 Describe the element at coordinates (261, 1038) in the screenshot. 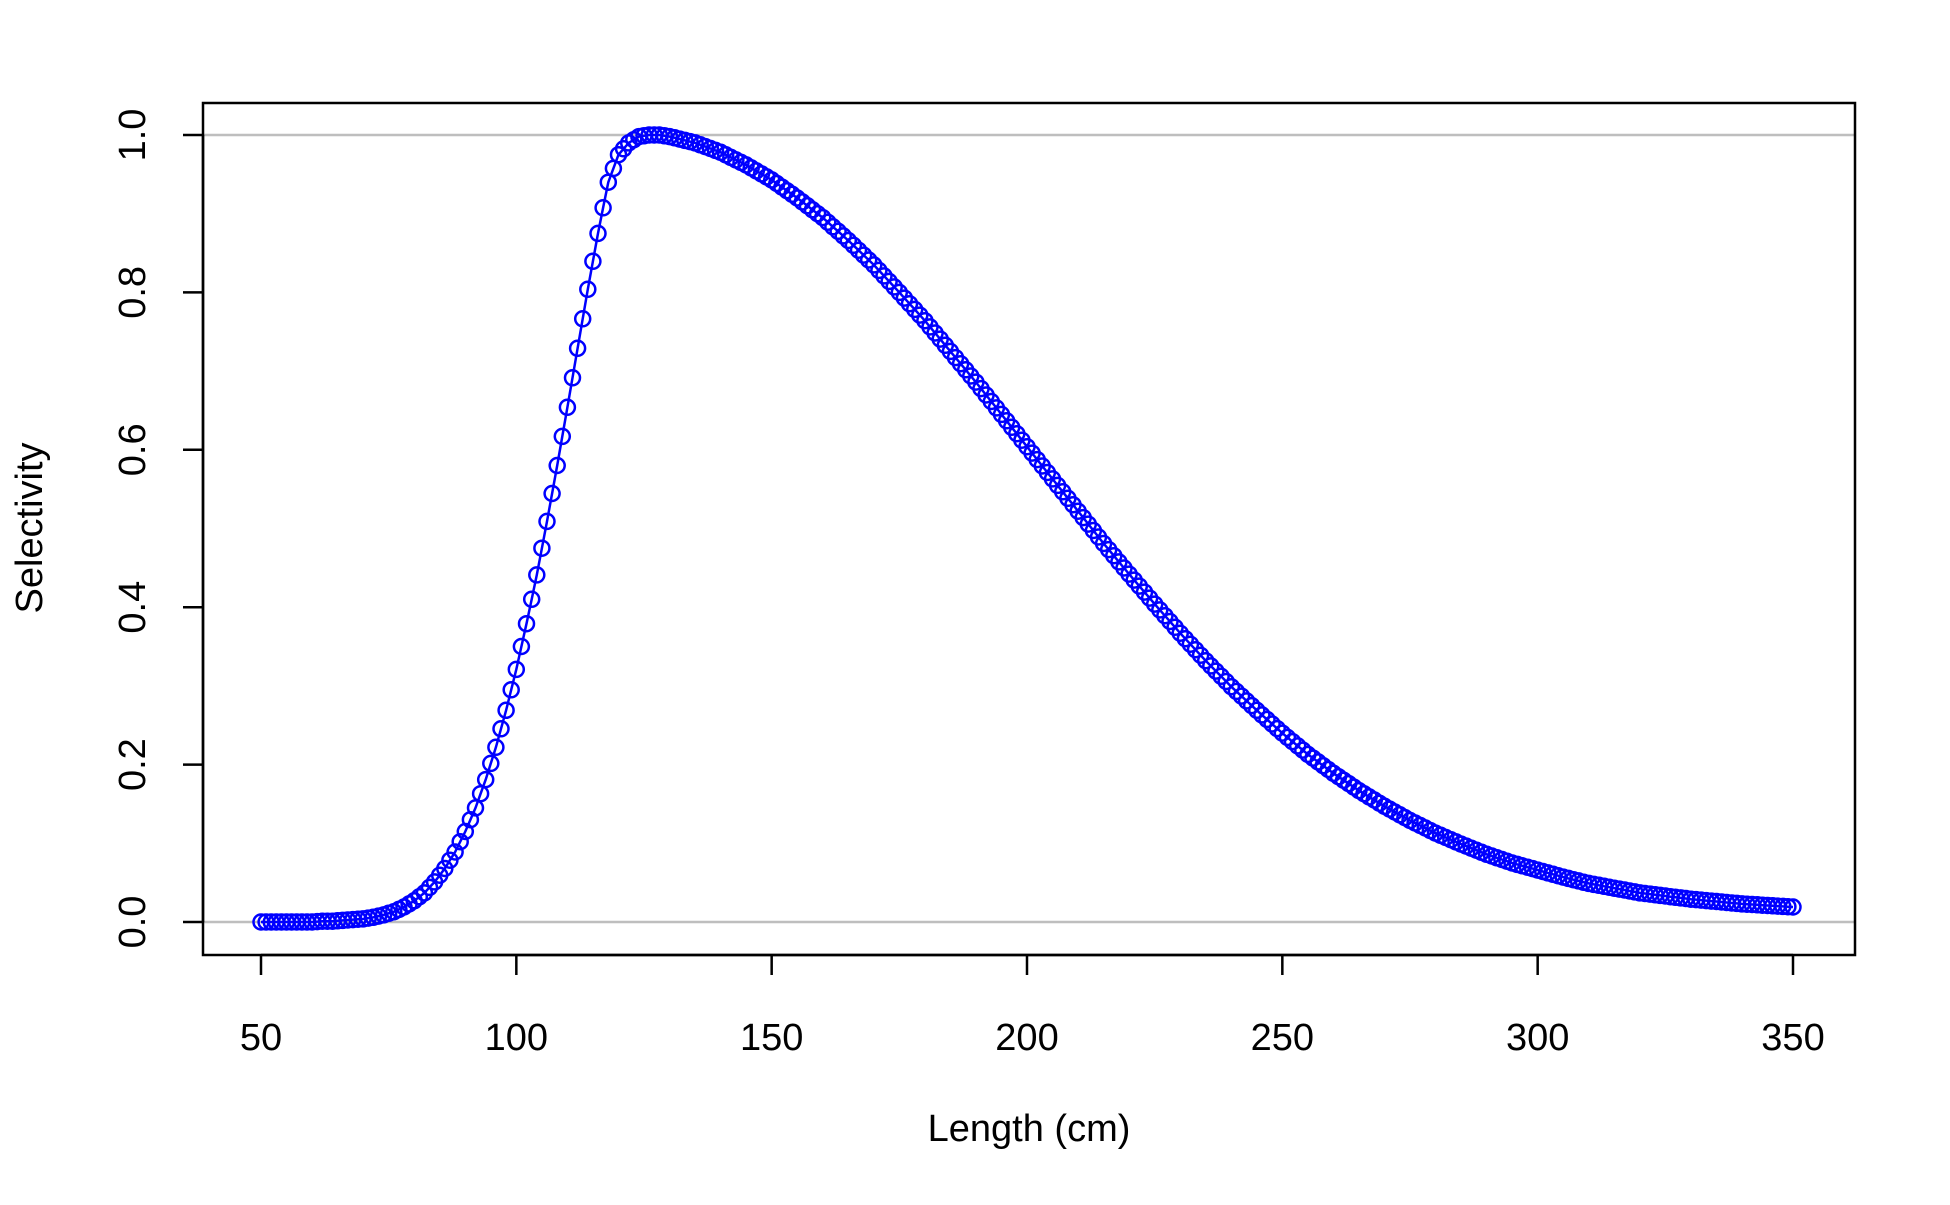

I see `x-tick-label: 50` at that location.